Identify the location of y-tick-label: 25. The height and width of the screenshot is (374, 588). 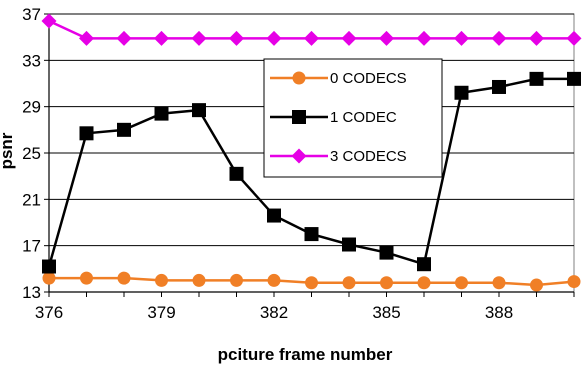
(31, 153).